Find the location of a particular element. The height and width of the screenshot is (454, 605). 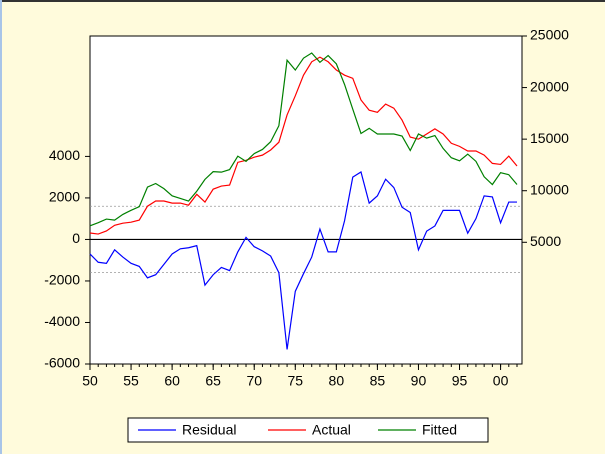

legend-box is located at coordinates (308, 430).